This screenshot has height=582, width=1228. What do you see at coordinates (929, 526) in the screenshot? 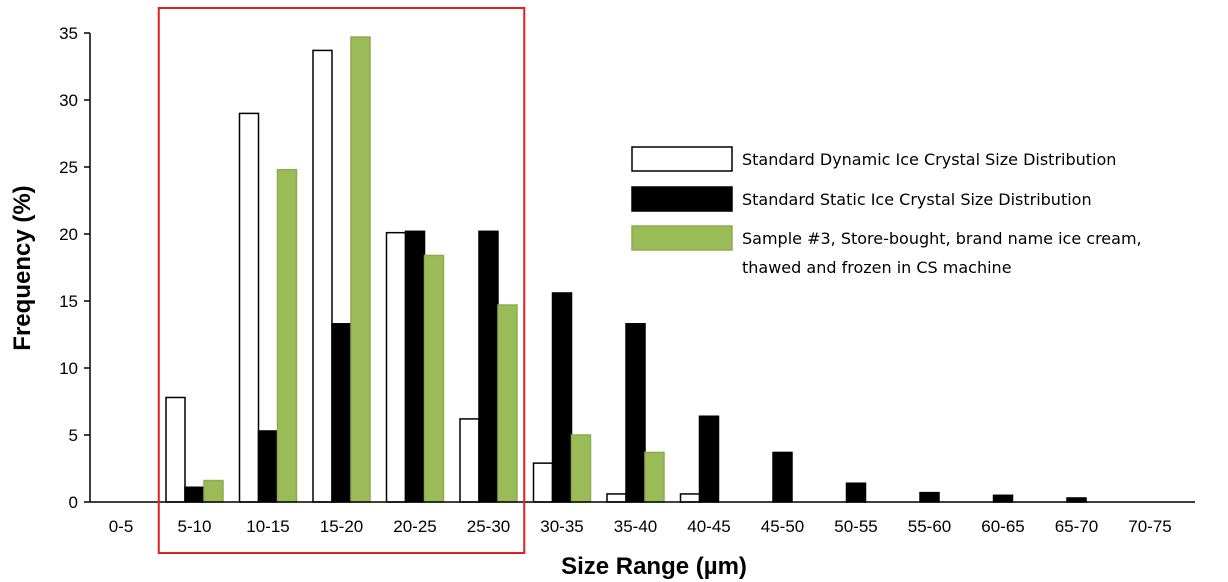
I see `x-tick-label-55-60: 55-60` at bounding box center [929, 526].